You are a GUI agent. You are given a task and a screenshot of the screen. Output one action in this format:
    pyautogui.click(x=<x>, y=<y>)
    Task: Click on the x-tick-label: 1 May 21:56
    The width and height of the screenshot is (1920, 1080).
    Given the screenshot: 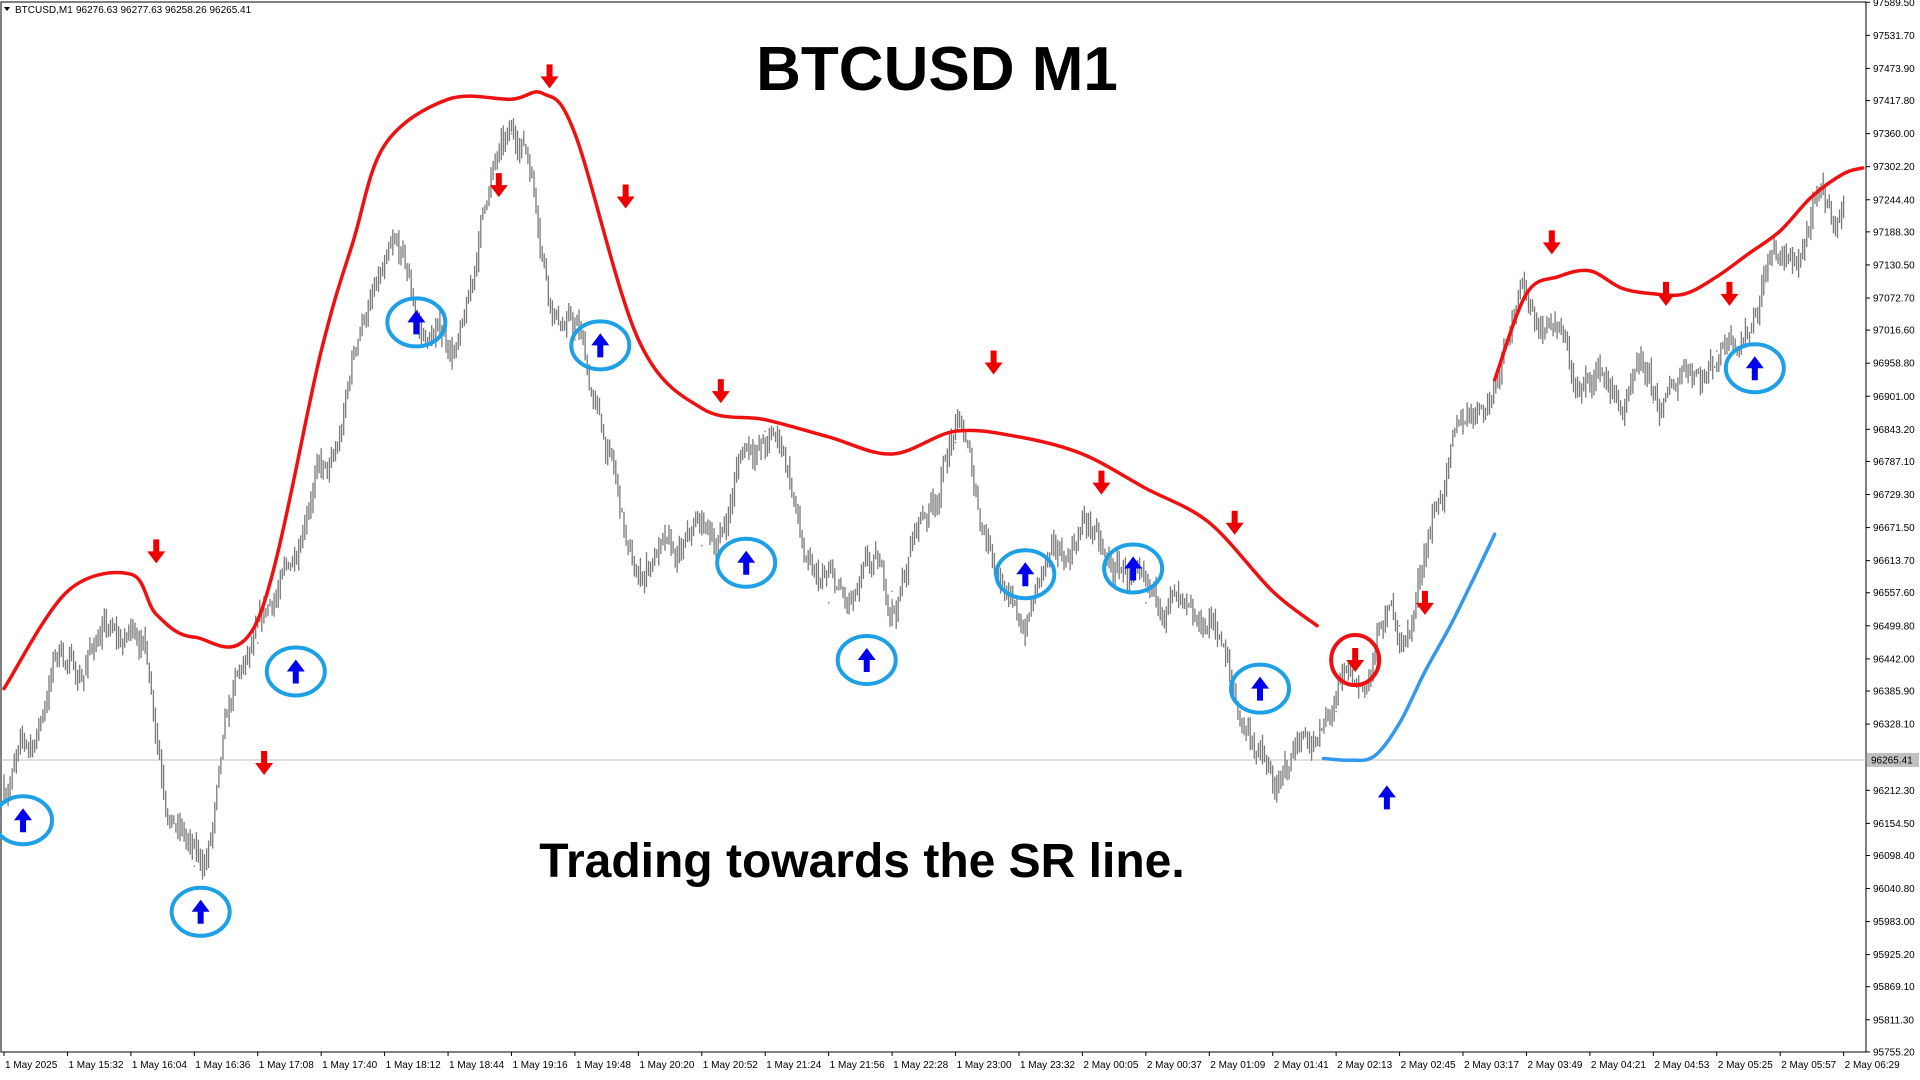 What is the action you would take?
    pyautogui.click(x=857, y=1065)
    